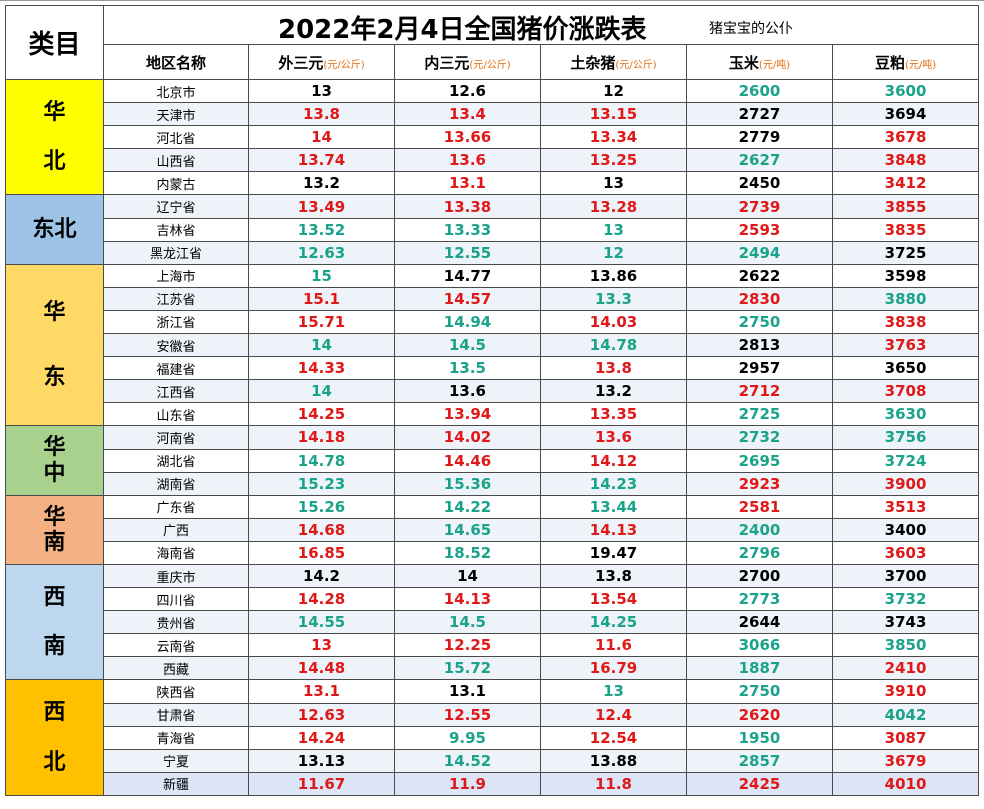  Describe the element at coordinates (759, 62) in the screenshot. I see `column-header-corn: 玉米(元/吨)` at that location.